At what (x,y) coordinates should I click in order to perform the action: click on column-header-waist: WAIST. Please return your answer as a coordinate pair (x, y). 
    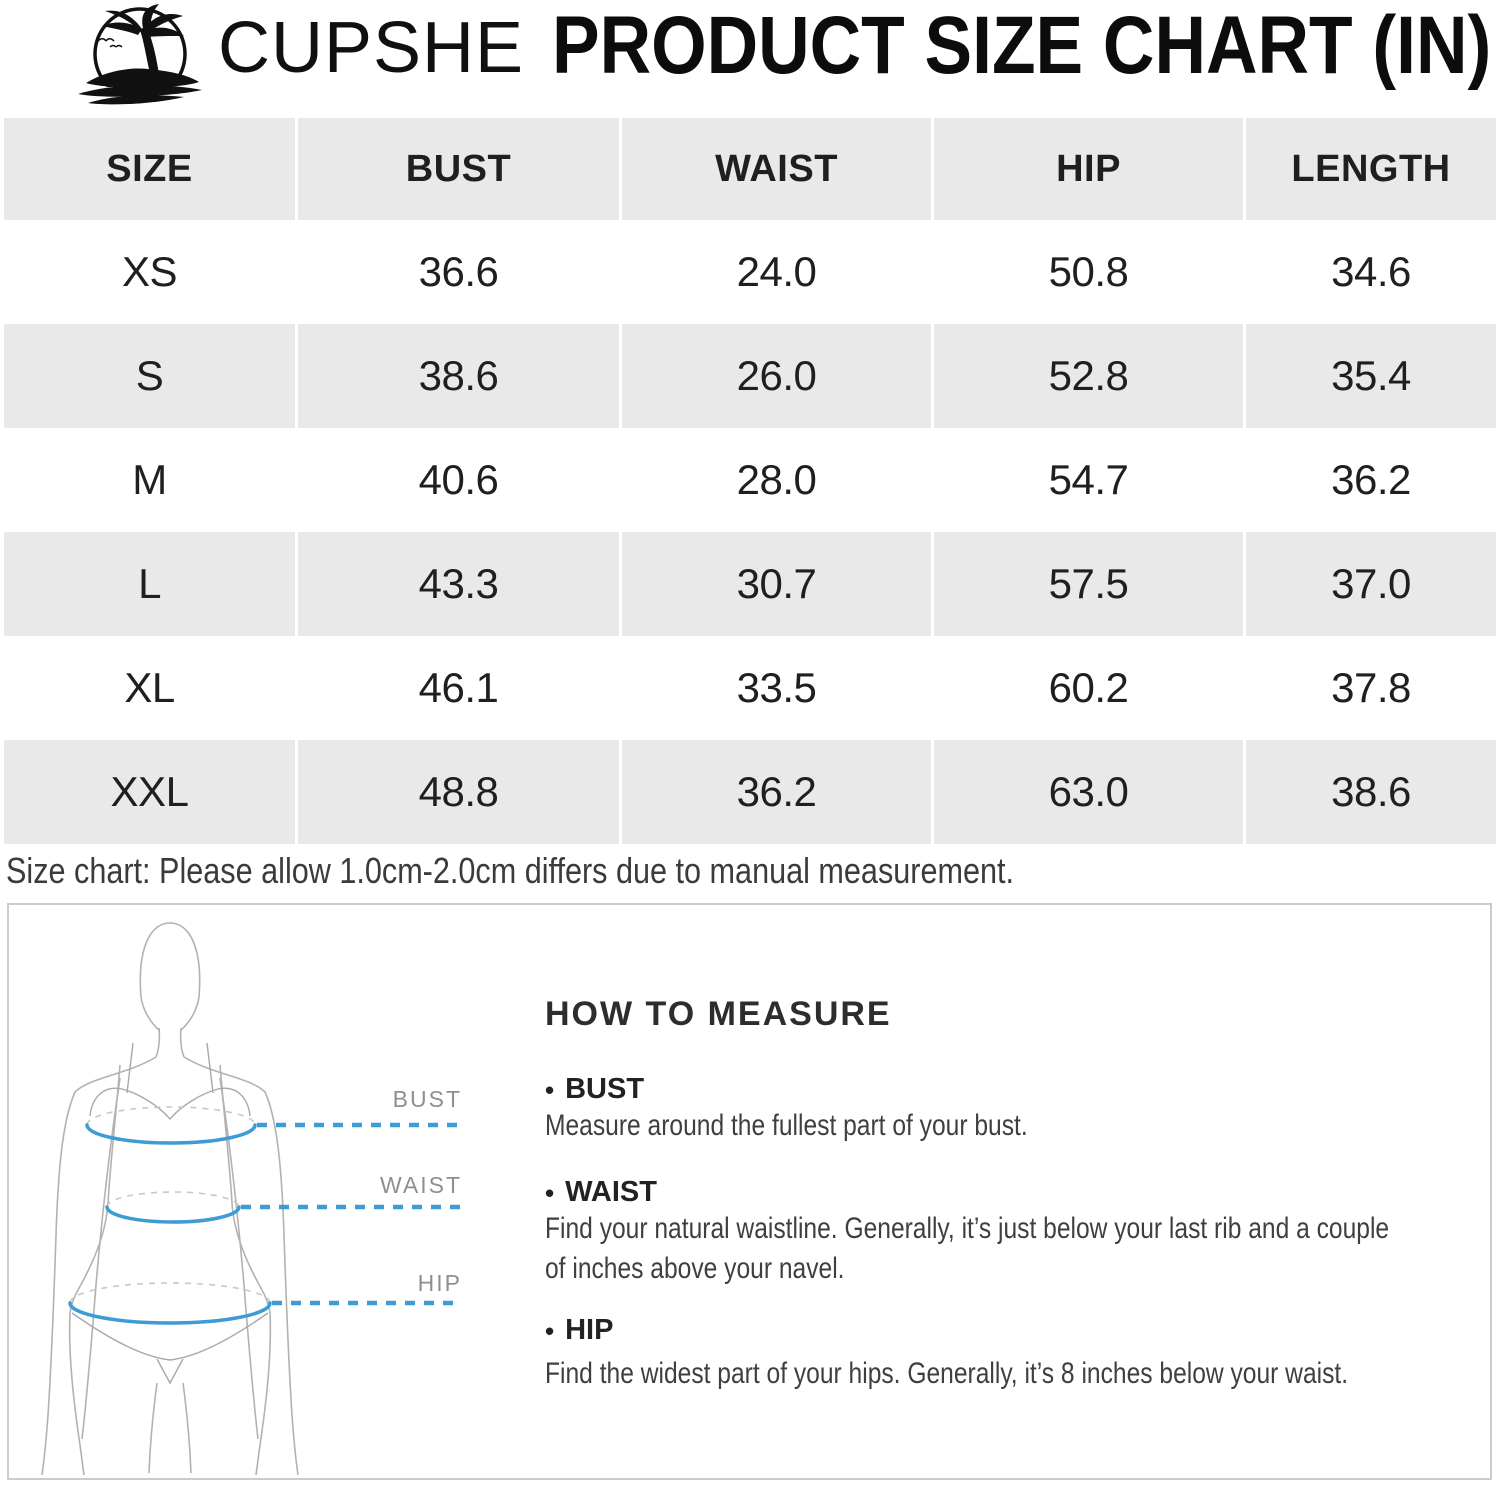
    Looking at the image, I should click on (775, 169).